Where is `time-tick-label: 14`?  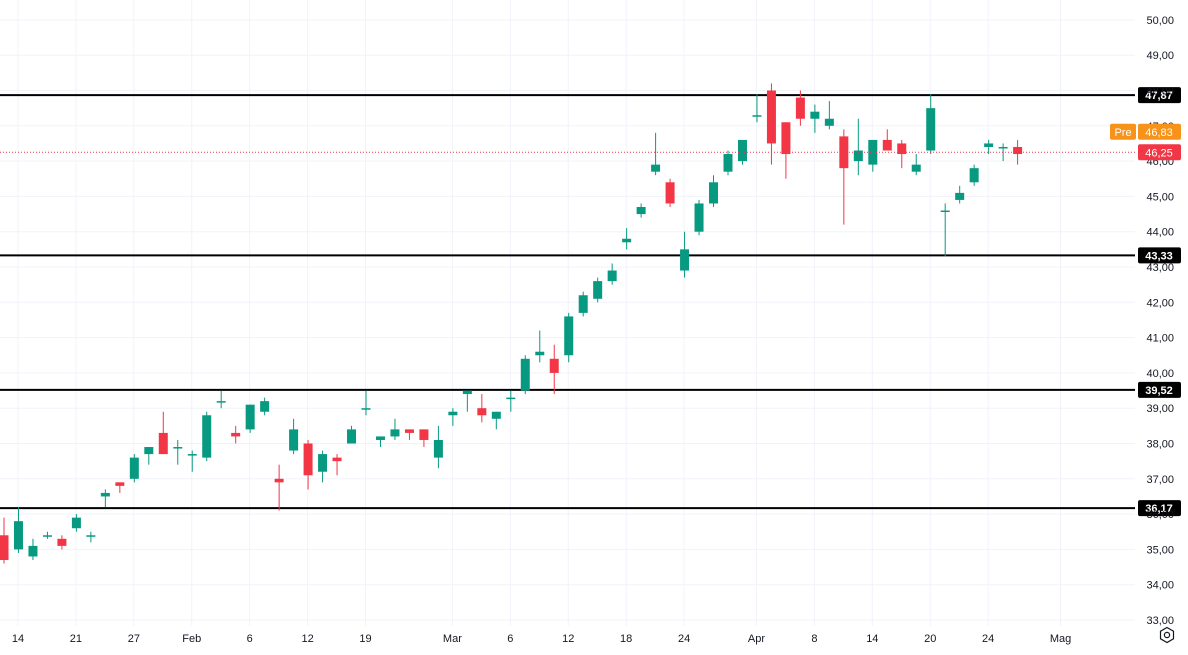
time-tick-label: 14 is located at coordinates (872, 639).